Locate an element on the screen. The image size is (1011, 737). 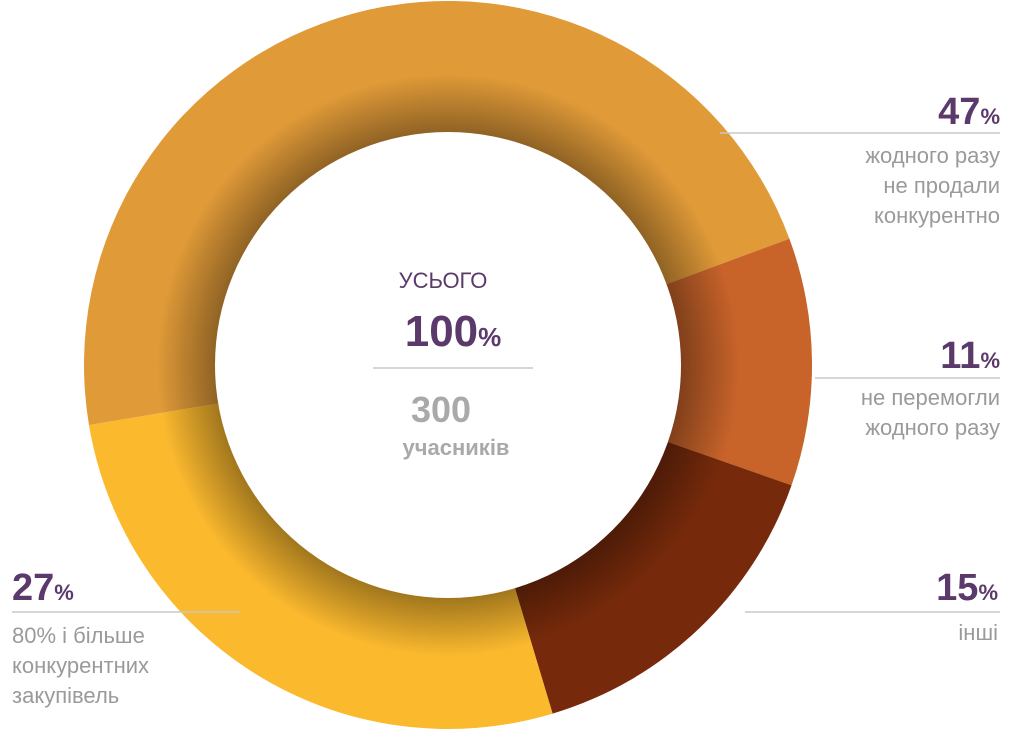
value-number: 11 is located at coordinates (960, 356).